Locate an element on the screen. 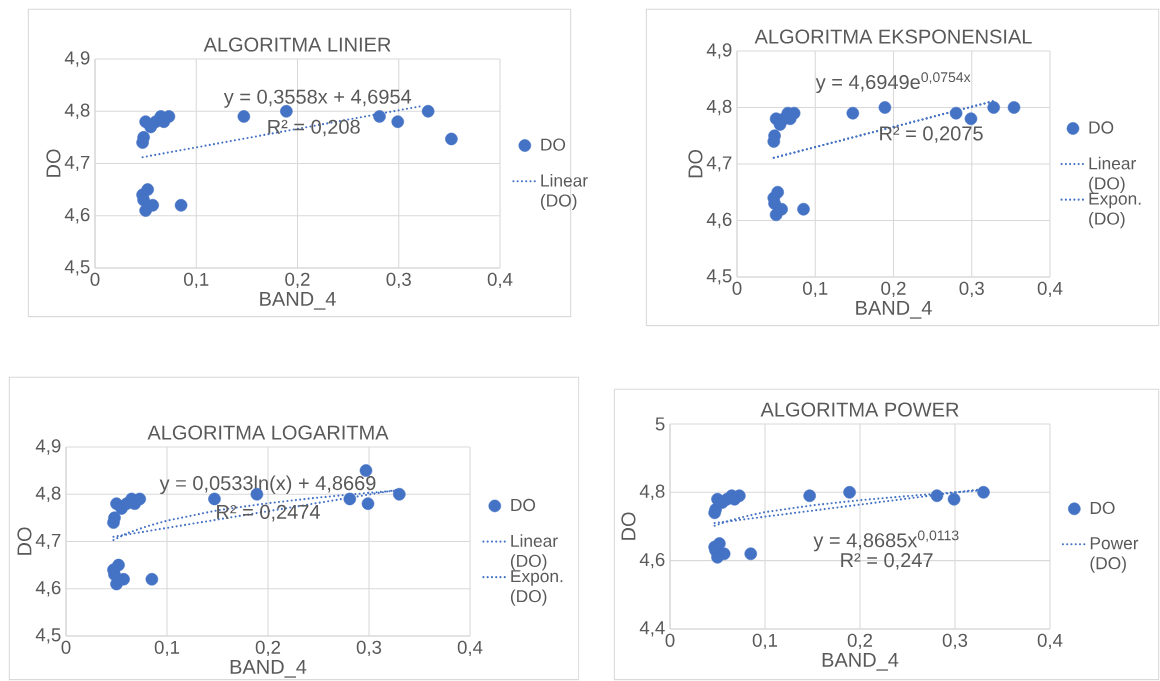  annotation: y = 4,8685x$^{0,0113}$ is located at coordinates (886, 541).